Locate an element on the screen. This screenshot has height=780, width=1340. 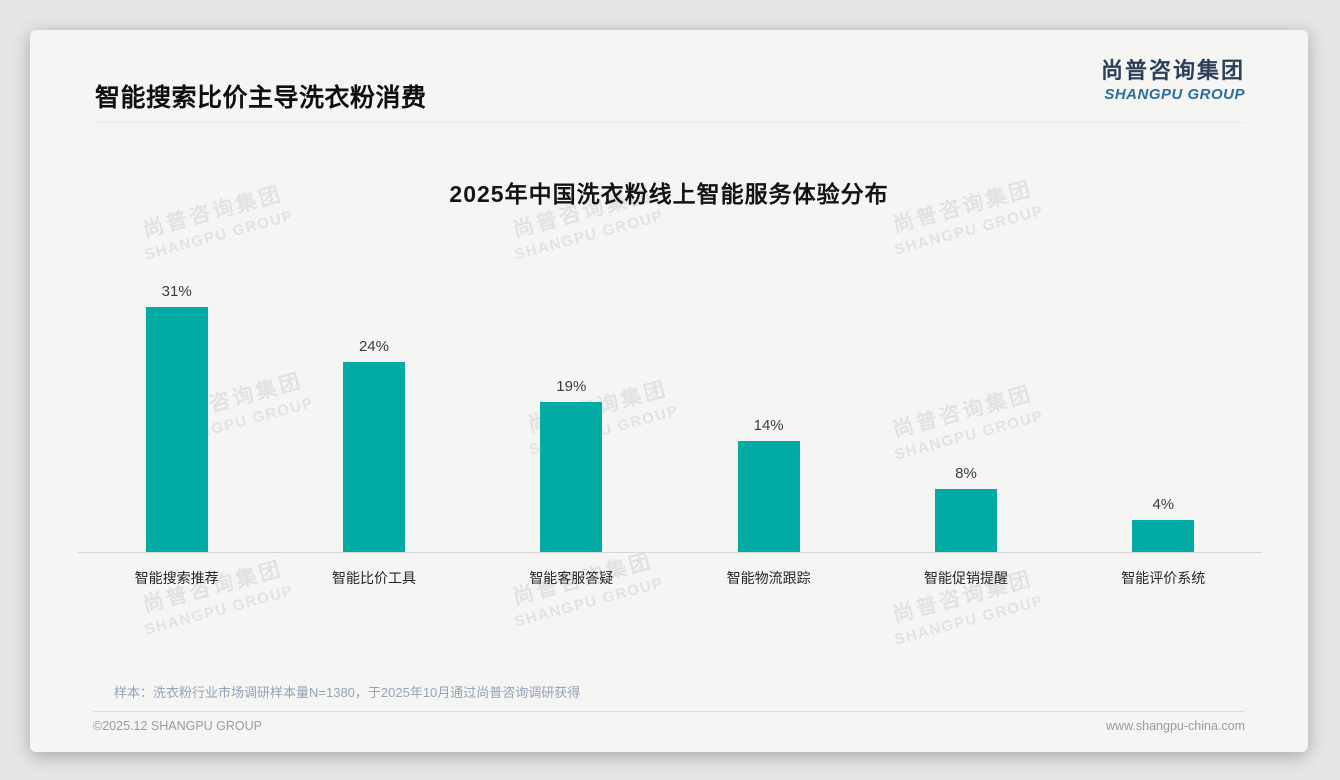
bar-value-label: 19% is located at coordinates (571, 386).